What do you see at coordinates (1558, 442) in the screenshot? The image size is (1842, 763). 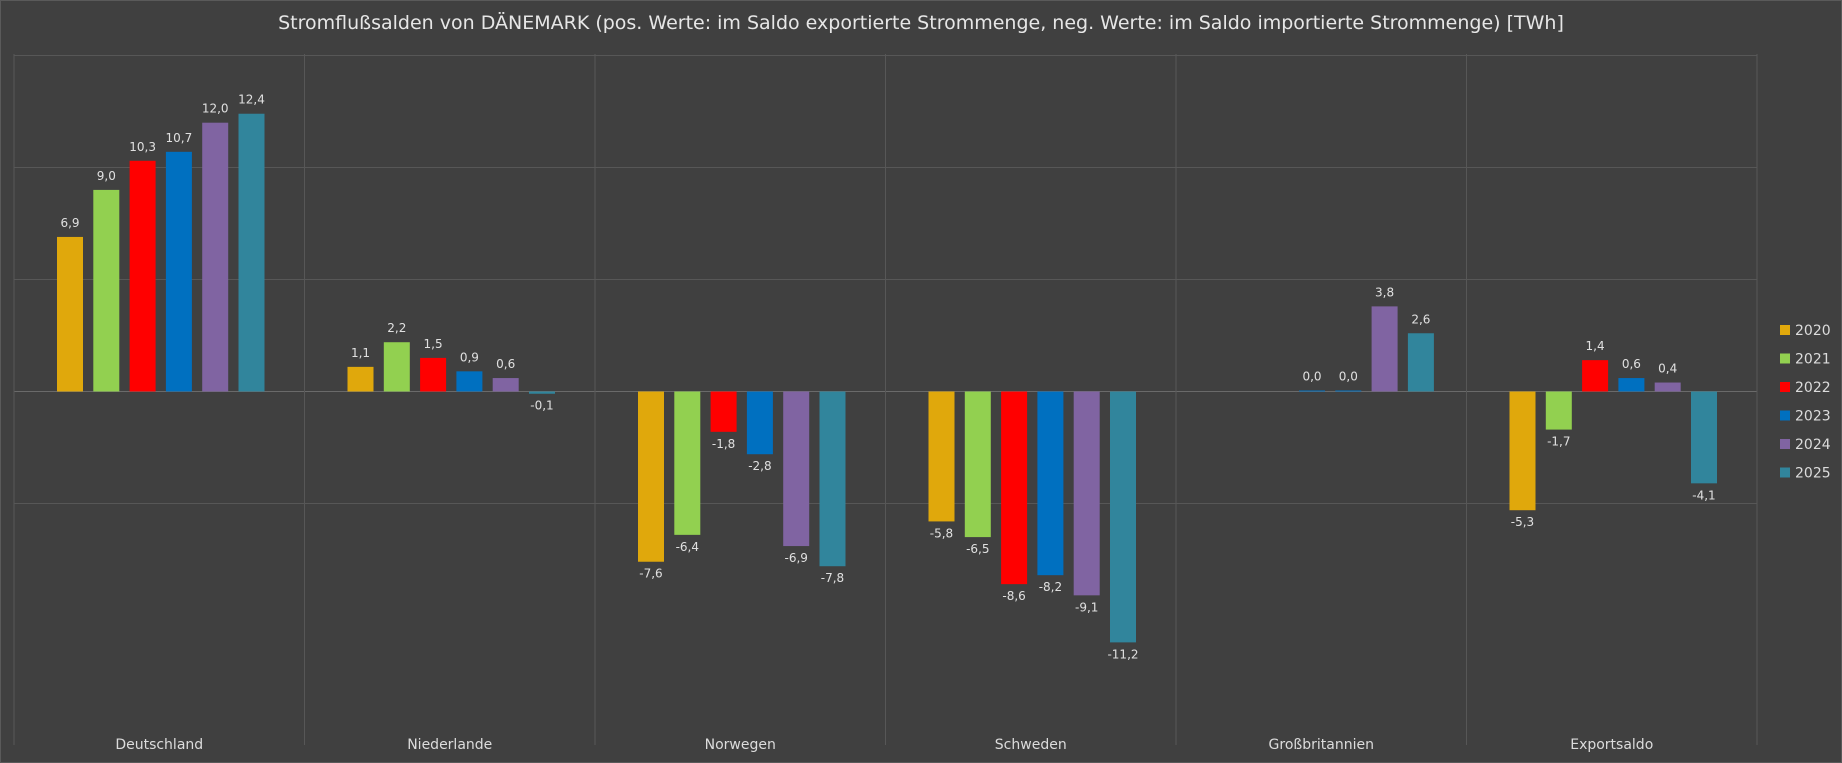 I see `data-label: -1,7` at bounding box center [1558, 442].